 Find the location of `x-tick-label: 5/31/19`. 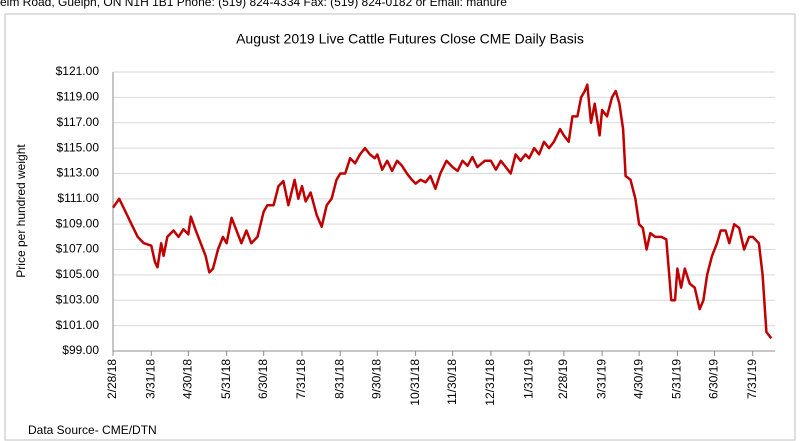

x-tick-label: 5/31/19 is located at coordinates (677, 379).